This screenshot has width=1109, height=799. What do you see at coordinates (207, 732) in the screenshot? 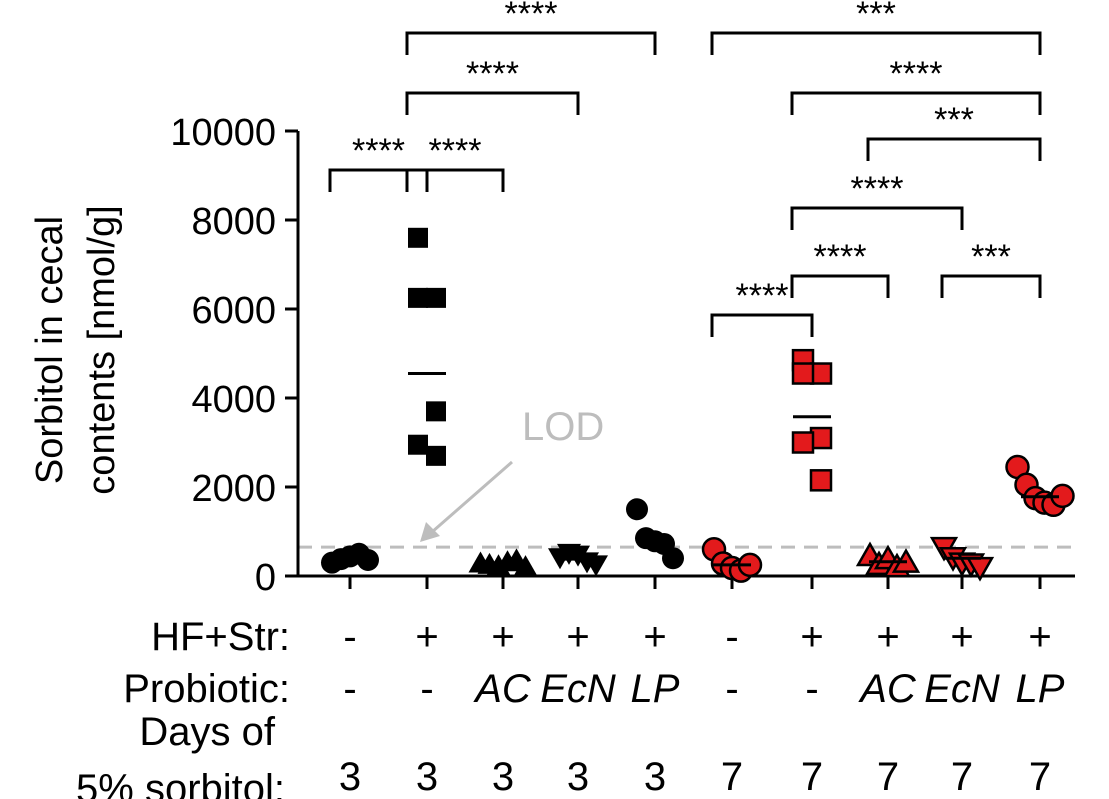
I see `row-label-days: Days of` at bounding box center [207, 732].